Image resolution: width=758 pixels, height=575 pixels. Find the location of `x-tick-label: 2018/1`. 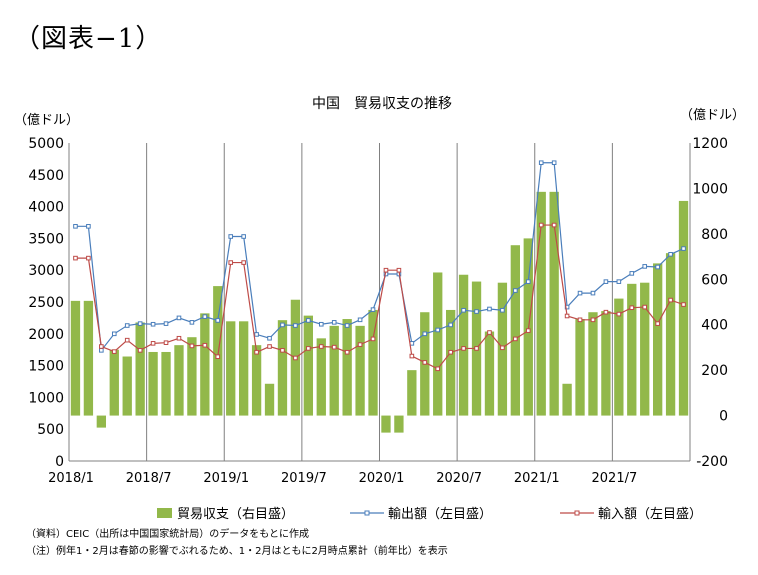

x-tick-label: 2018/1 is located at coordinates (71, 478).